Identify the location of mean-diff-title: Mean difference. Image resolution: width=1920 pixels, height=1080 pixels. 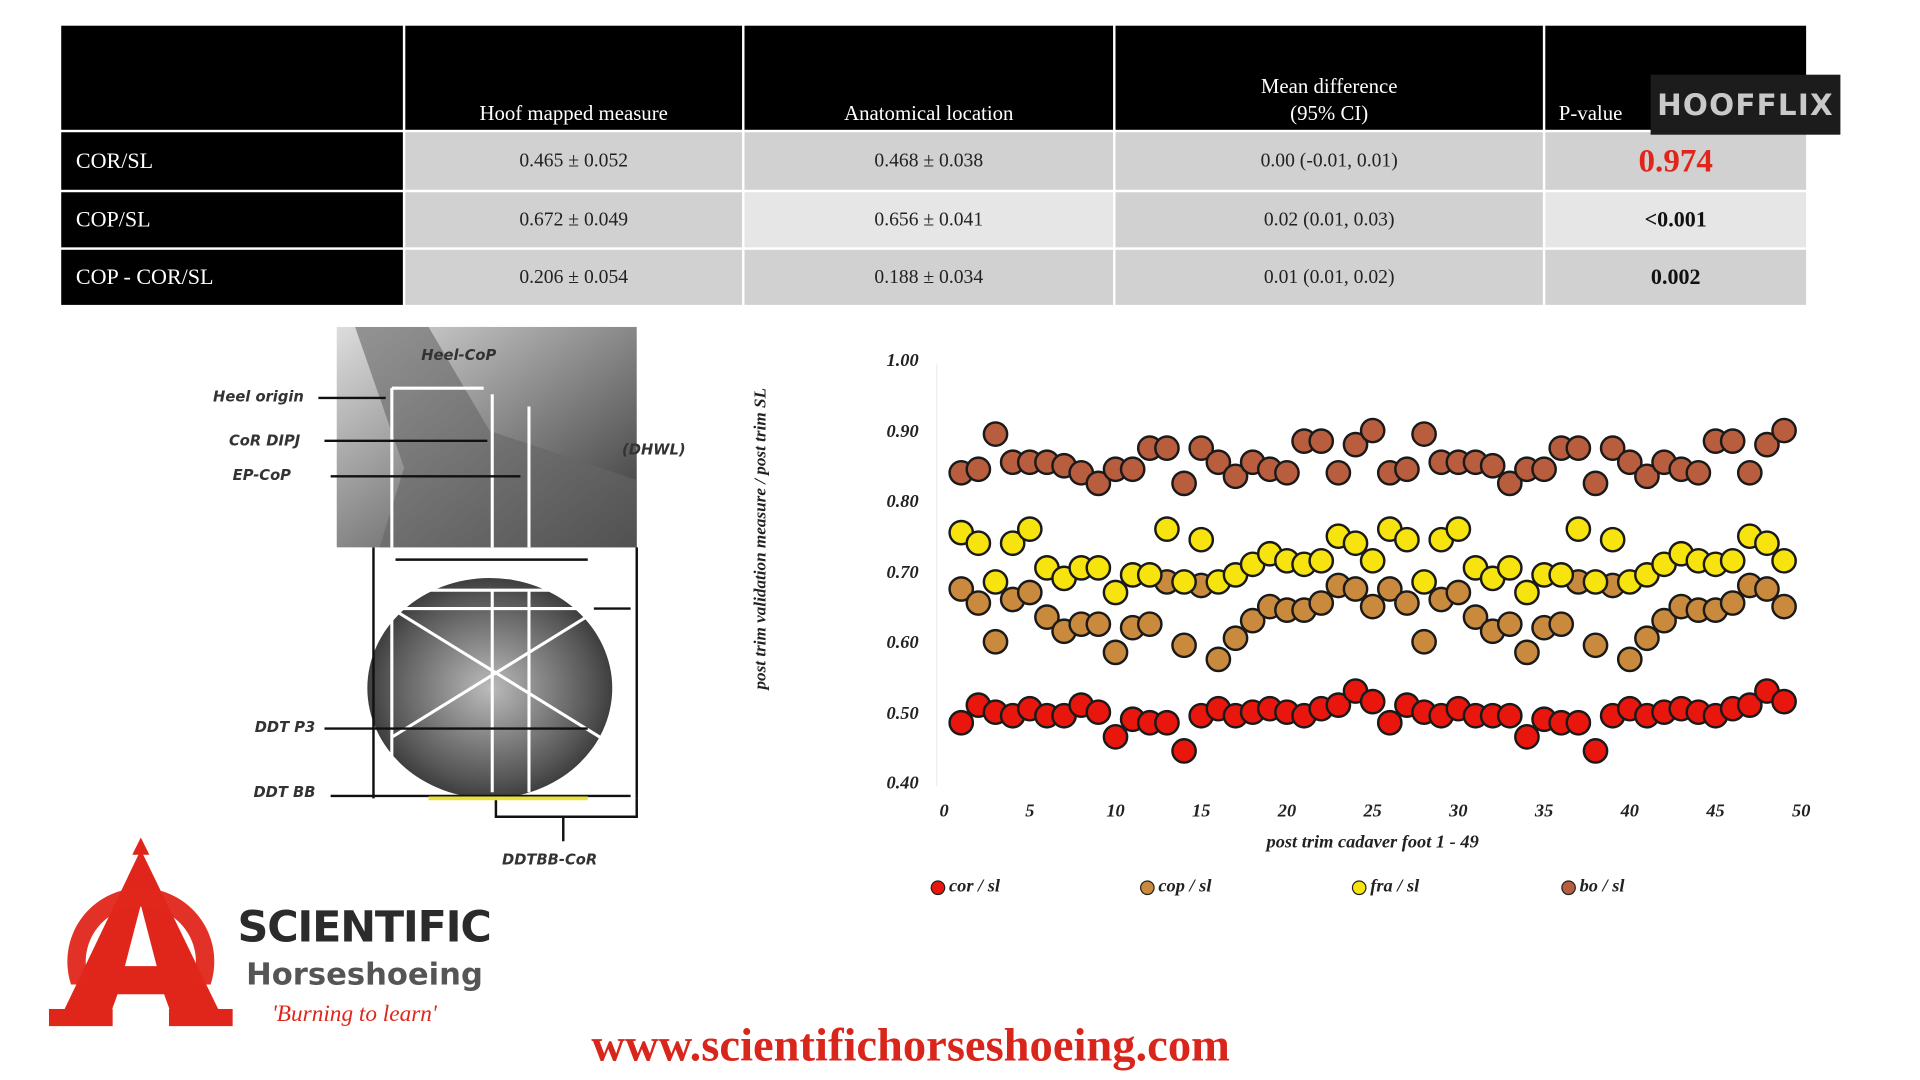
(1329, 86).